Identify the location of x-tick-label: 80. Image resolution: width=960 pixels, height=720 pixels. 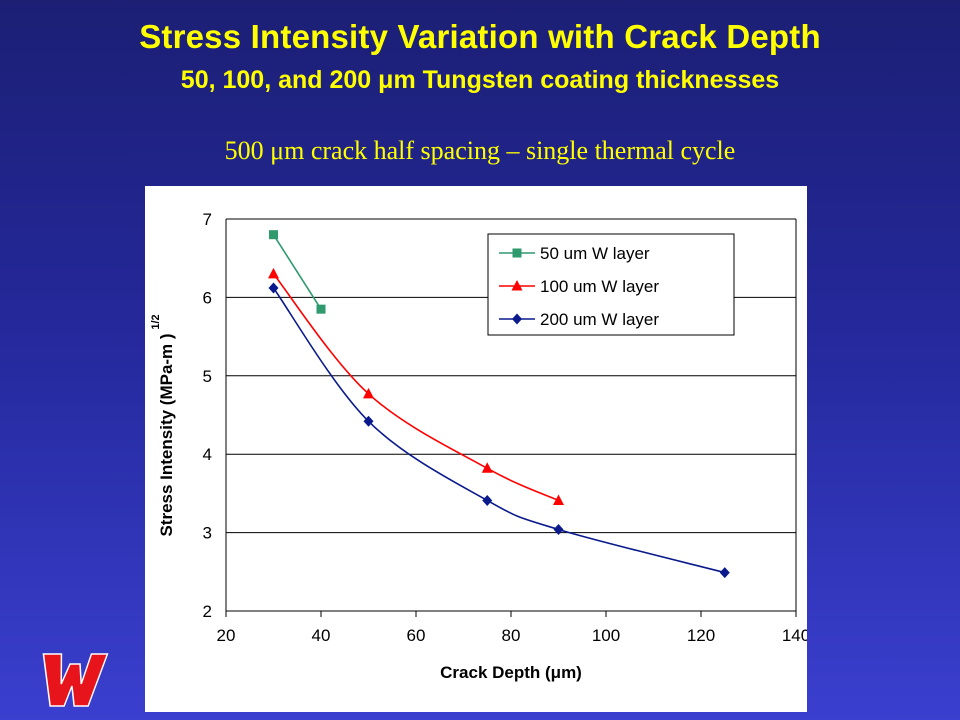
(511, 635).